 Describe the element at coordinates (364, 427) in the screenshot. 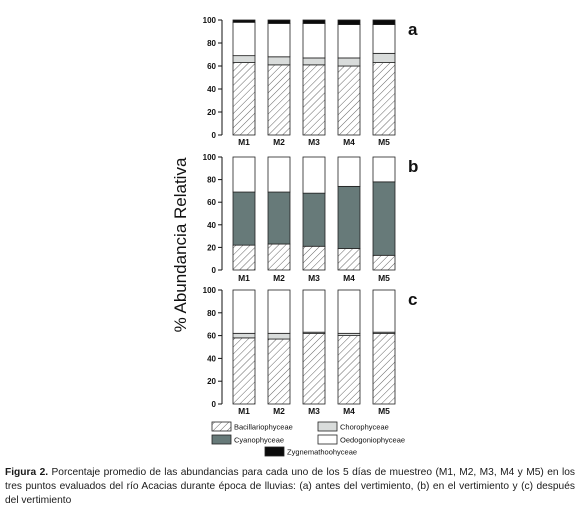

I see `legend-label-chorophyceae: Chorophyceae` at that location.